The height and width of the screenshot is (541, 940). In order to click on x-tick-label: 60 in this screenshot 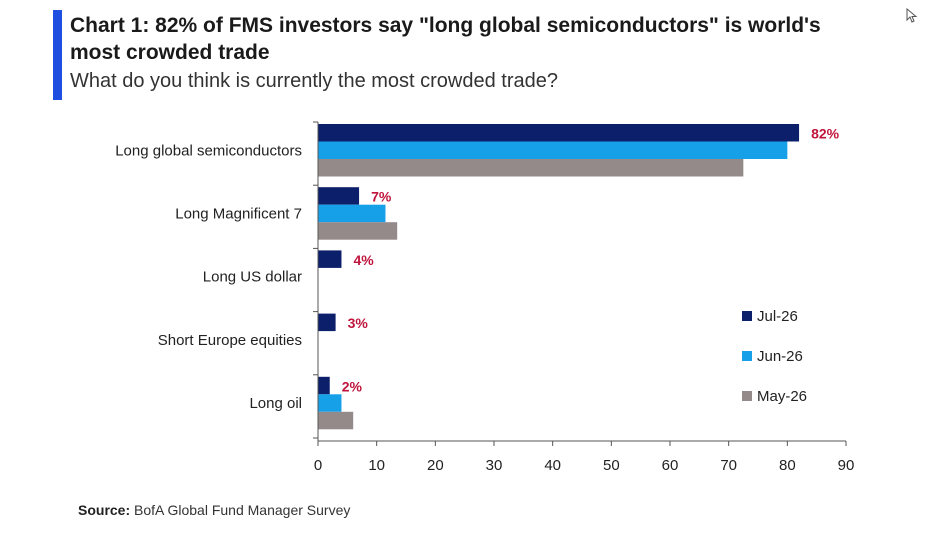, I will do `click(670, 465)`.